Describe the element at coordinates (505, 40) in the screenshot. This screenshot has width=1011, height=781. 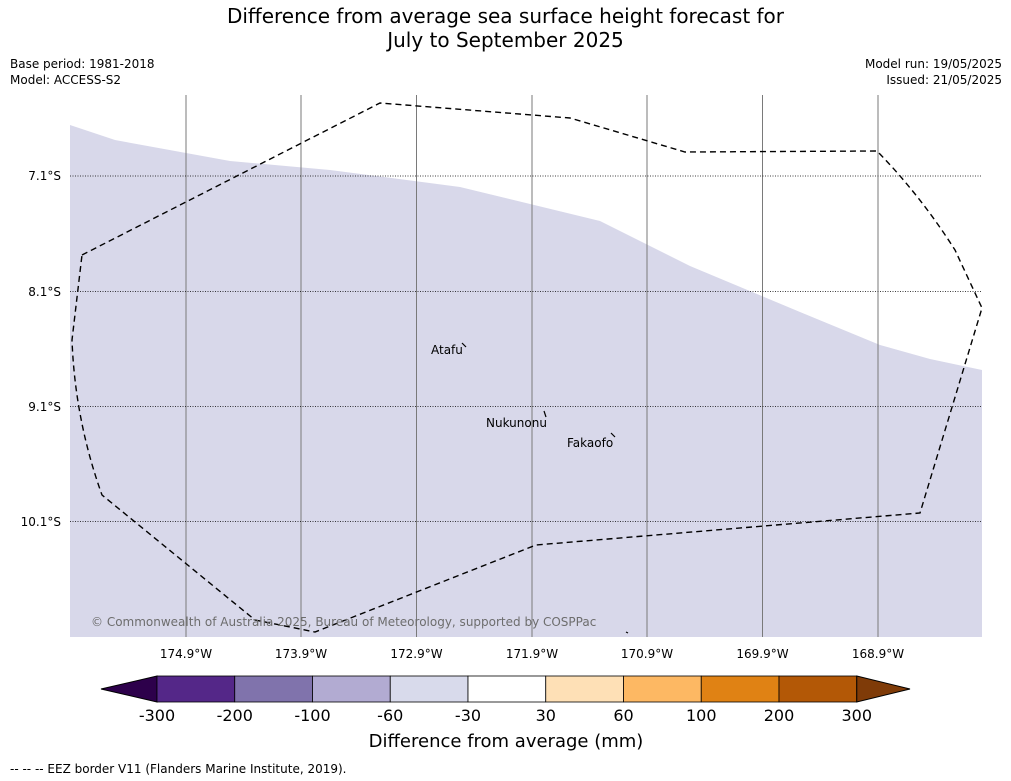
I see `title-line-2: July to September 2025` at that location.